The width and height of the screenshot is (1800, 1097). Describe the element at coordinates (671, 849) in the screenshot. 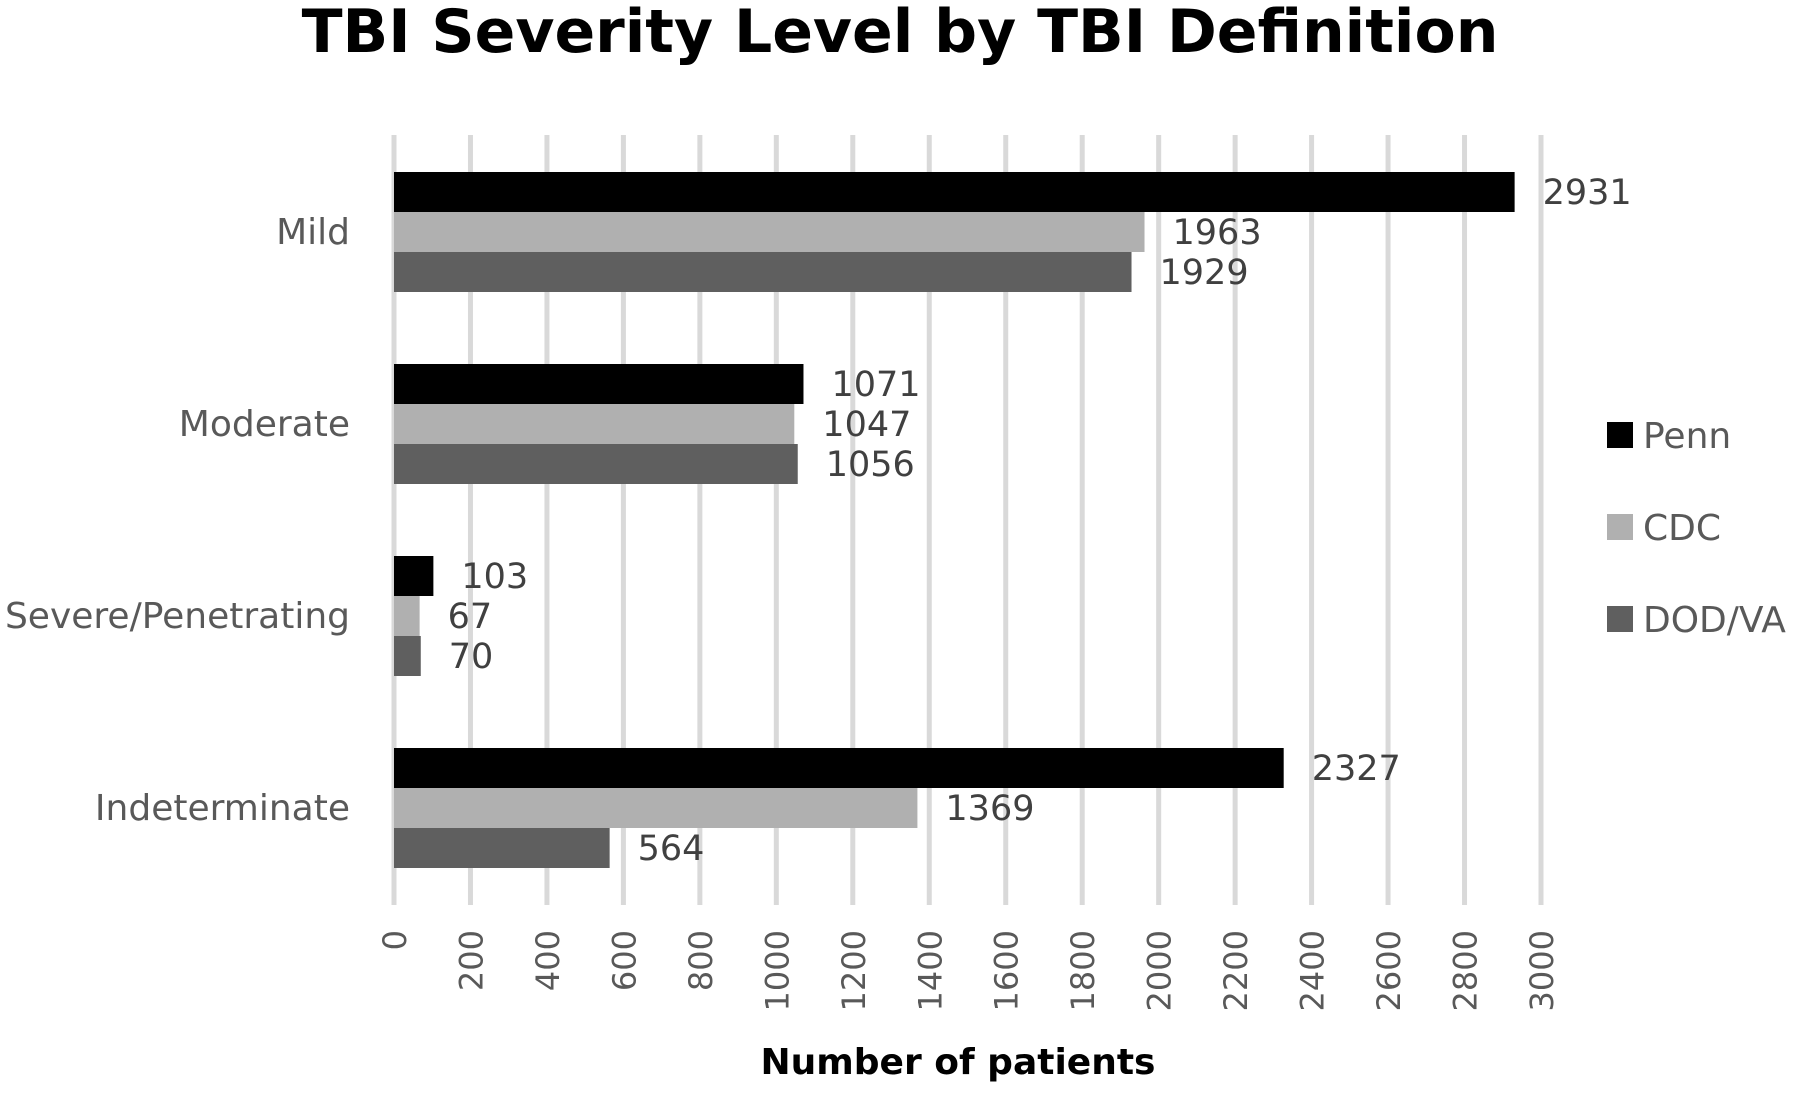

I see `data-label: 564` at that location.